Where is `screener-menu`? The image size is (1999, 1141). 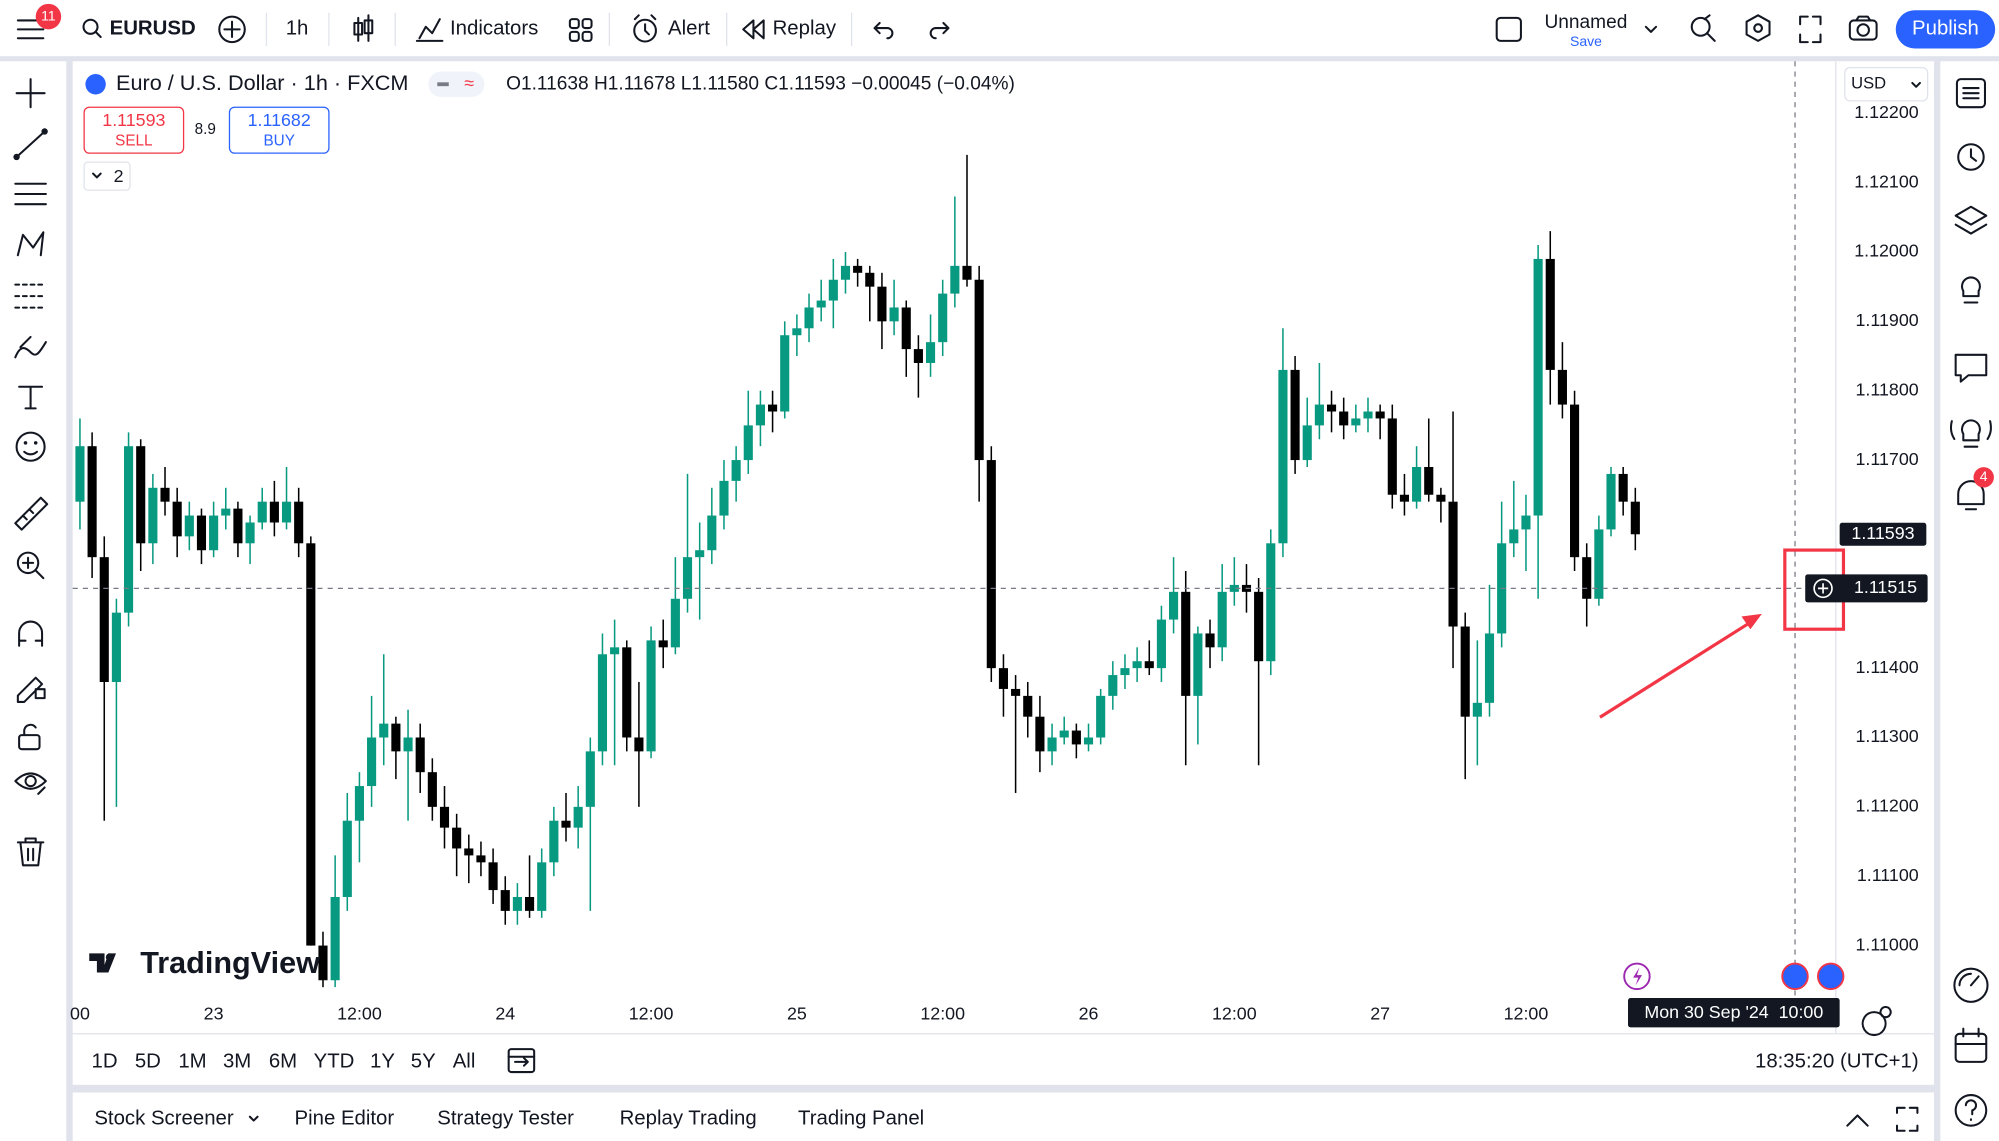
screener-menu is located at coordinates (253, 1118).